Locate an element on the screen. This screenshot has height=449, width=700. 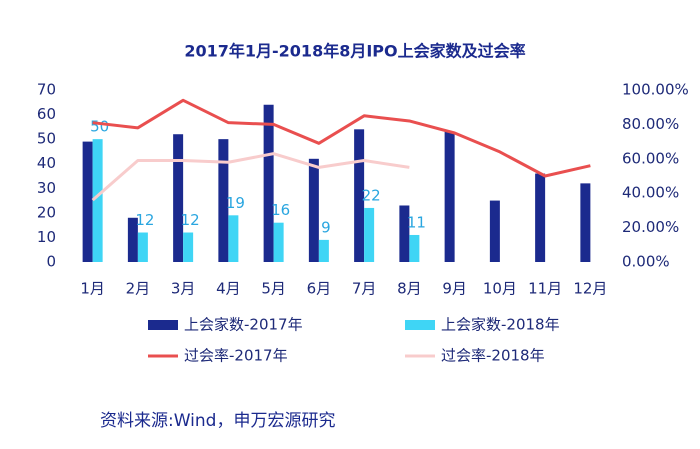
y-tick-label: 30 is located at coordinates (46, 188).